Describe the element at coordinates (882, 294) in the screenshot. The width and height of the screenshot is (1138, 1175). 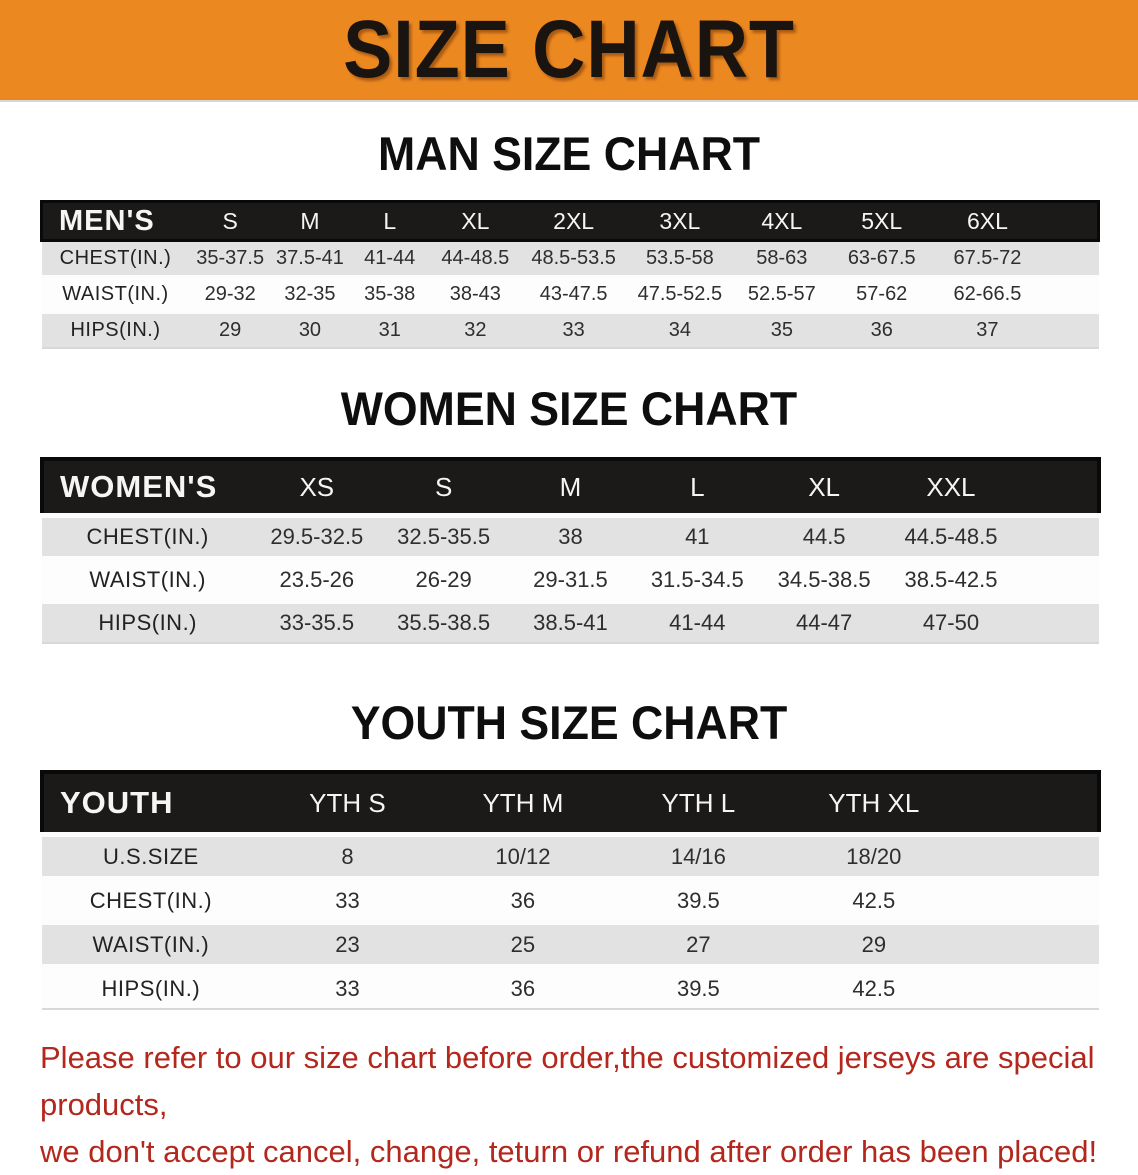
I see `size-value-cell: 57-62` at that location.